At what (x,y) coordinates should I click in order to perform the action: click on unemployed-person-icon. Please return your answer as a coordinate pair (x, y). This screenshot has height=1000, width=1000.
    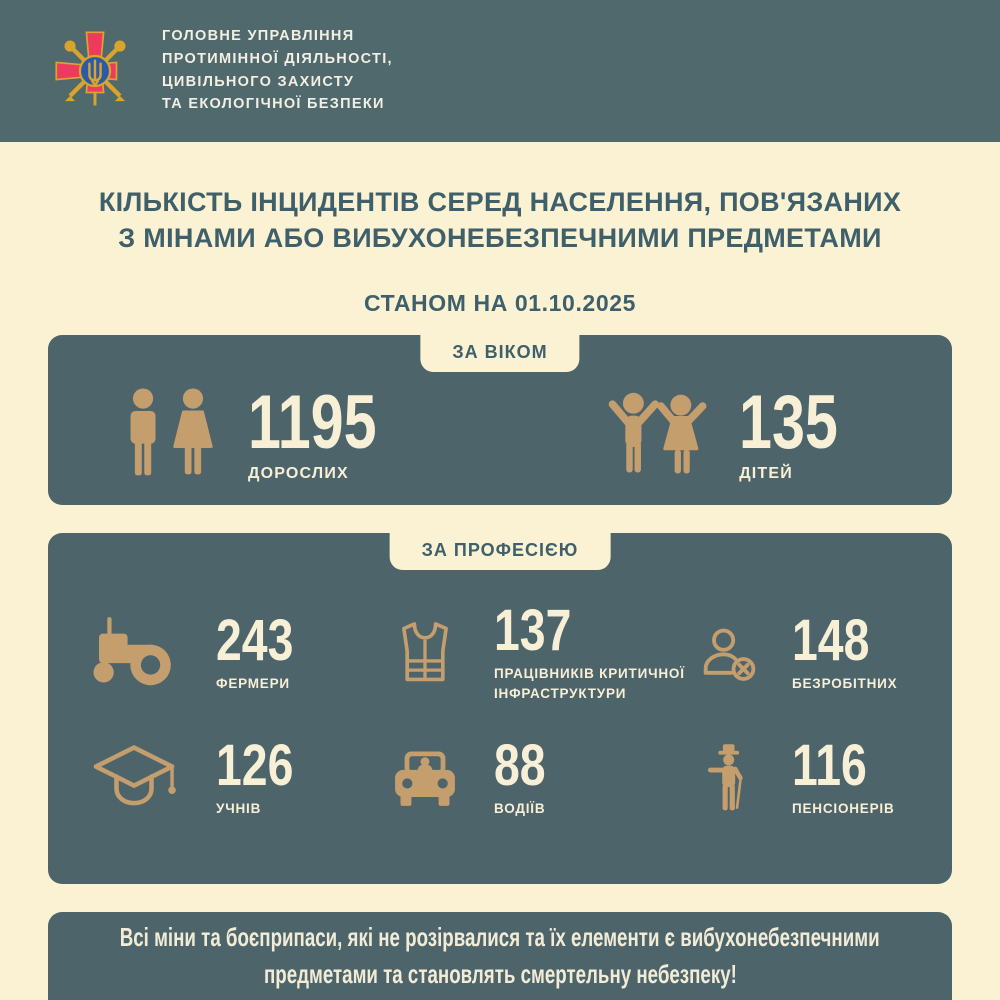
    Looking at the image, I should click on (730, 653).